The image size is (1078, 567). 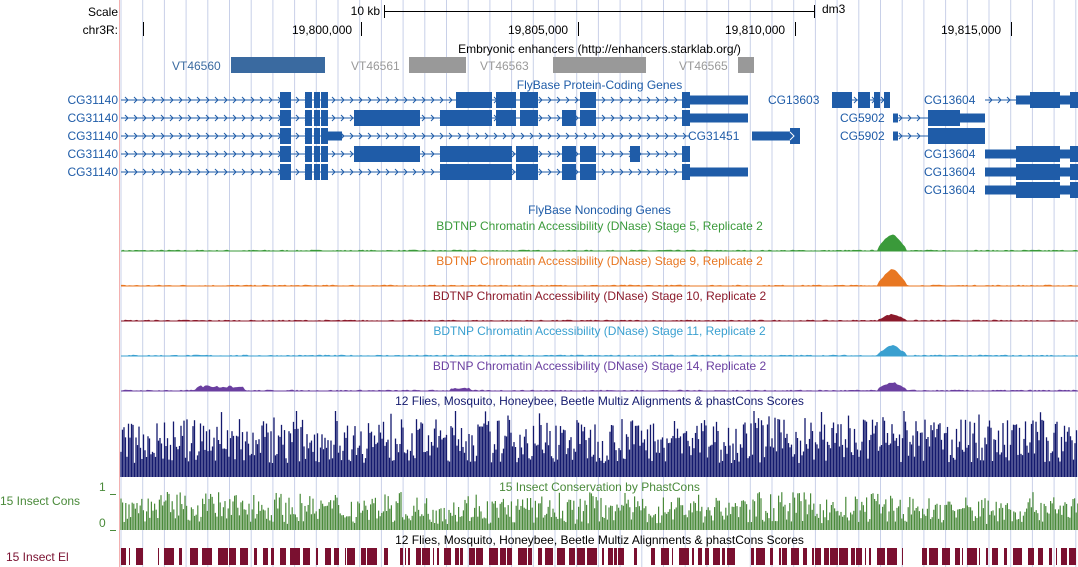 What do you see at coordinates (196, 66) in the screenshot?
I see `enhancer-label-vt46560: VT46560` at bounding box center [196, 66].